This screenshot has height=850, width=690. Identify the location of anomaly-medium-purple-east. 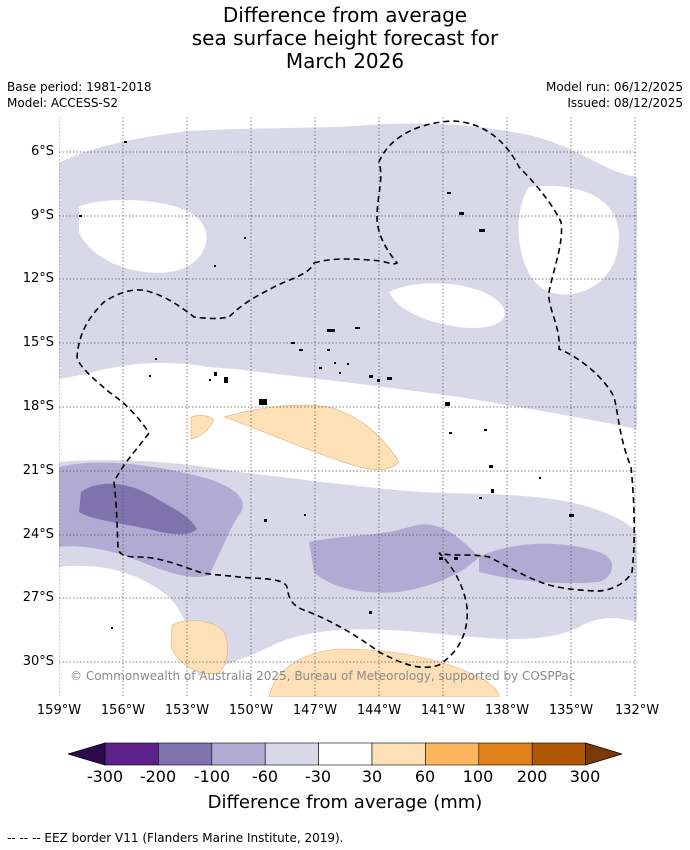
(546, 563).